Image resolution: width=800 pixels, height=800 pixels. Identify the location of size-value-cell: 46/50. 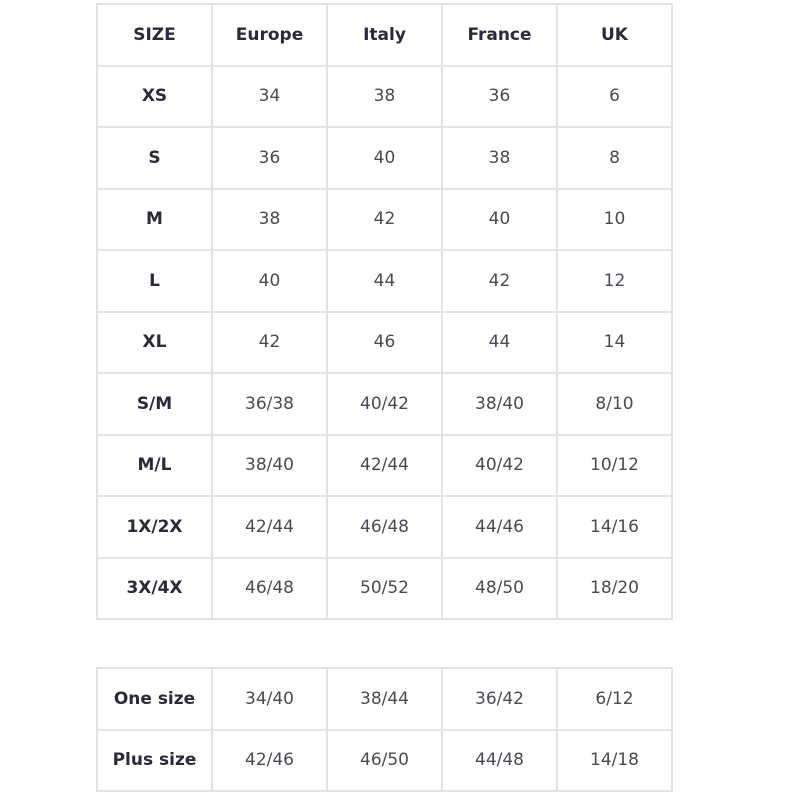
(384, 760).